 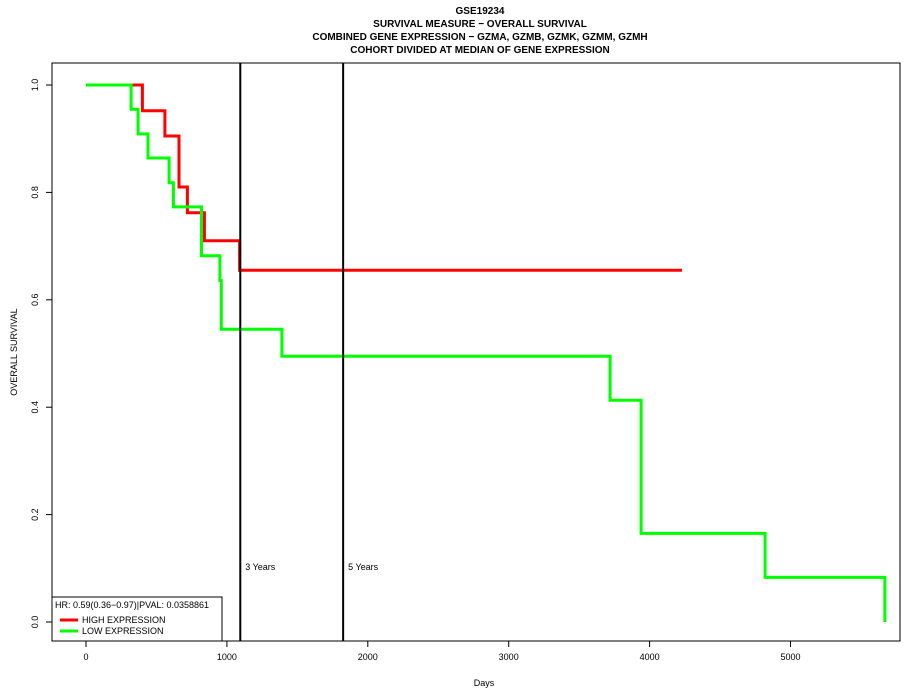 What do you see at coordinates (123, 631) in the screenshot?
I see `legend-label-low: LOW EXPRESSION` at bounding box center [123, 631].